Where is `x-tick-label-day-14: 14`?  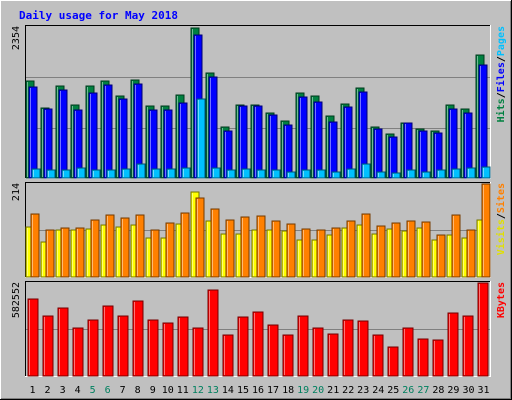 x-tick-label-day-14: 14 is located at coordinates (228, 390).